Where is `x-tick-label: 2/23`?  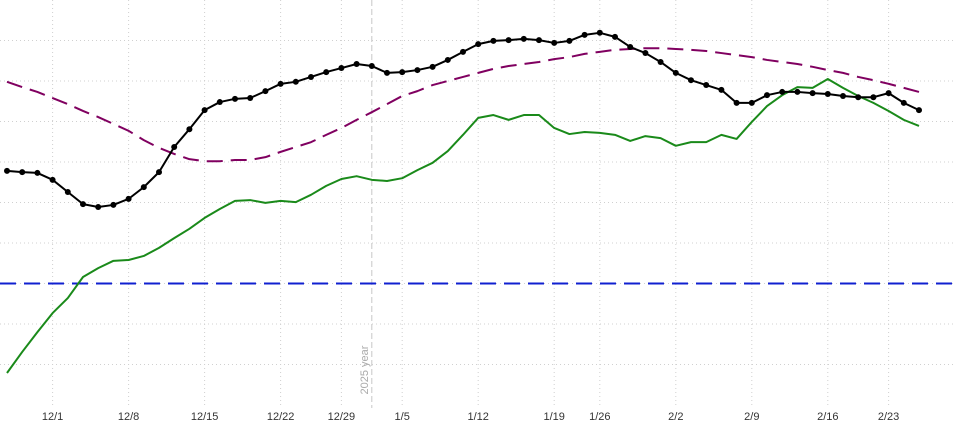
x-tick-label: 2/23 is located at coordinates (888, 417).